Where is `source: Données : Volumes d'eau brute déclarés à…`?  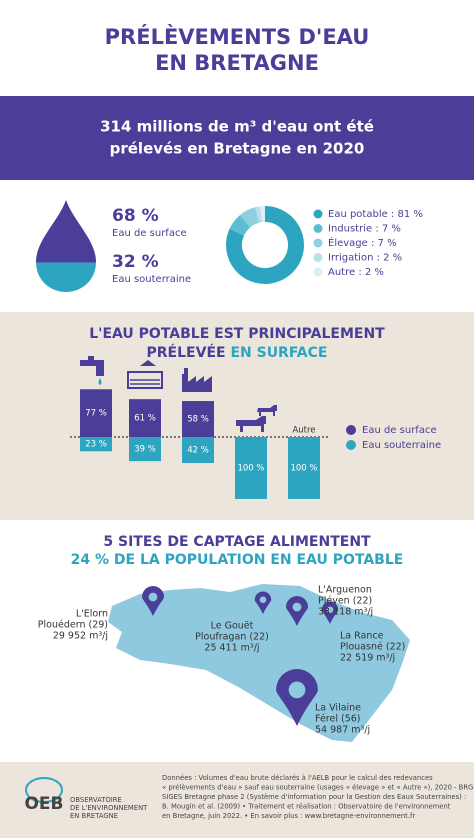 source: Données : Volumes d'eau brute déclarés à… is located at coordinates (318, 797).